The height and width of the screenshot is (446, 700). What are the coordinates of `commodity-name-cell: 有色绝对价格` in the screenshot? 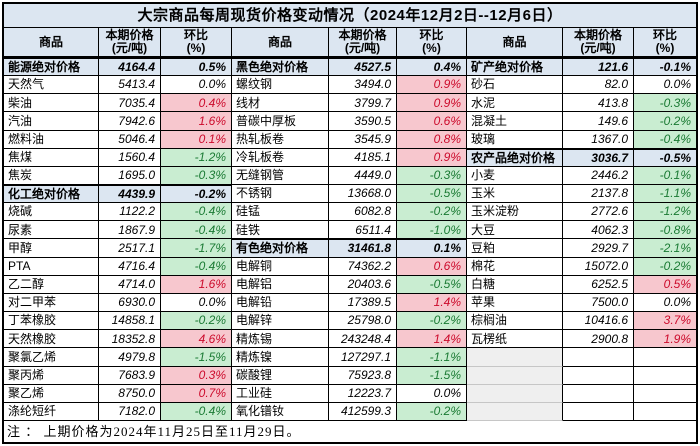 It's located at (280, 248).